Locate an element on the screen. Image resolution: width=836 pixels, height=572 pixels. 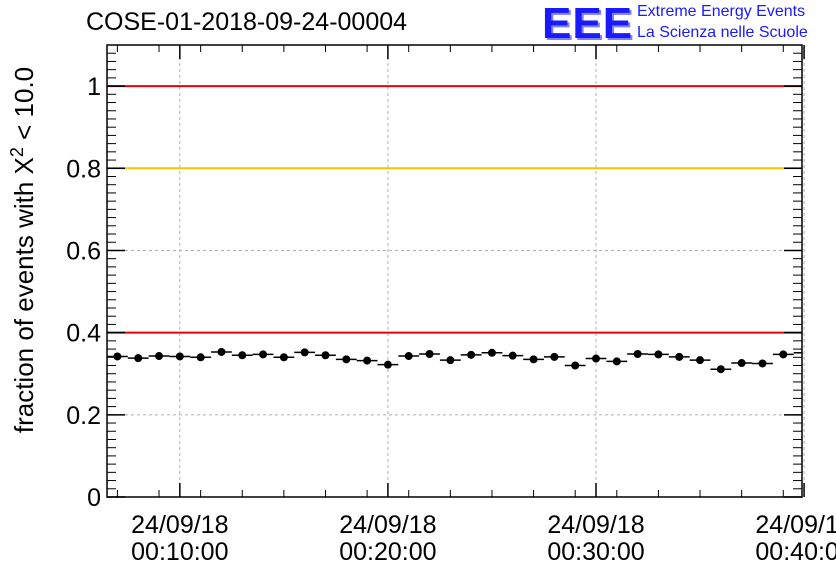
x-tick-label-time: 00:10:00 is located at coordinates (179, 552).